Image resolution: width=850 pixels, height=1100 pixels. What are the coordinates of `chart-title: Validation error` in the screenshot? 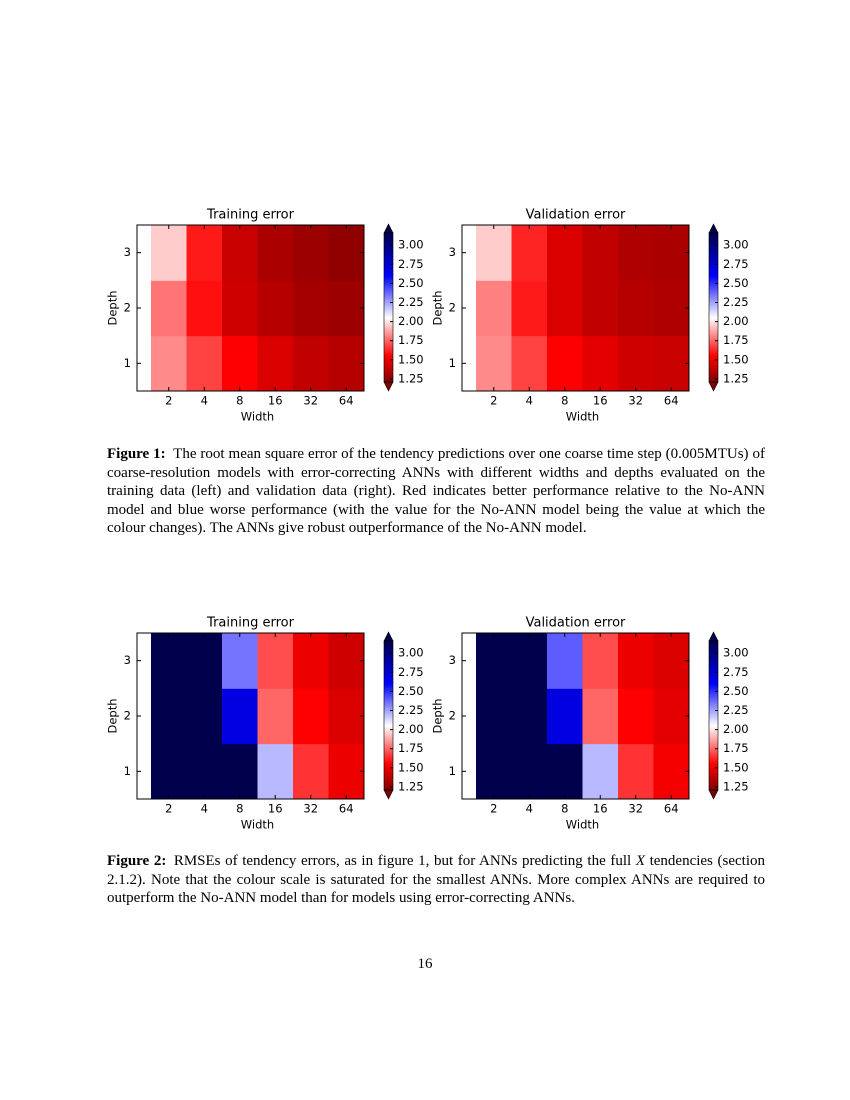 It's located at (576, 215).